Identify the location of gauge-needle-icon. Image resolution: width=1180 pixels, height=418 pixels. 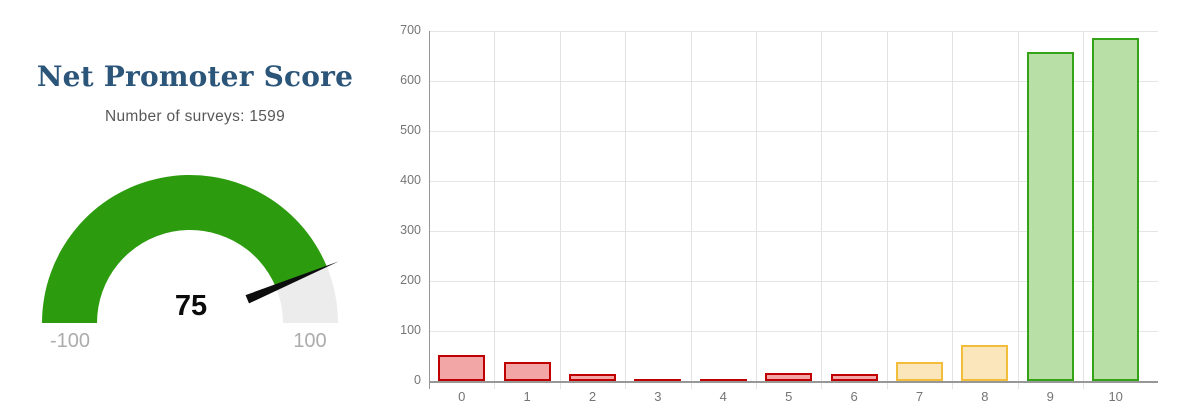
(292, 282).